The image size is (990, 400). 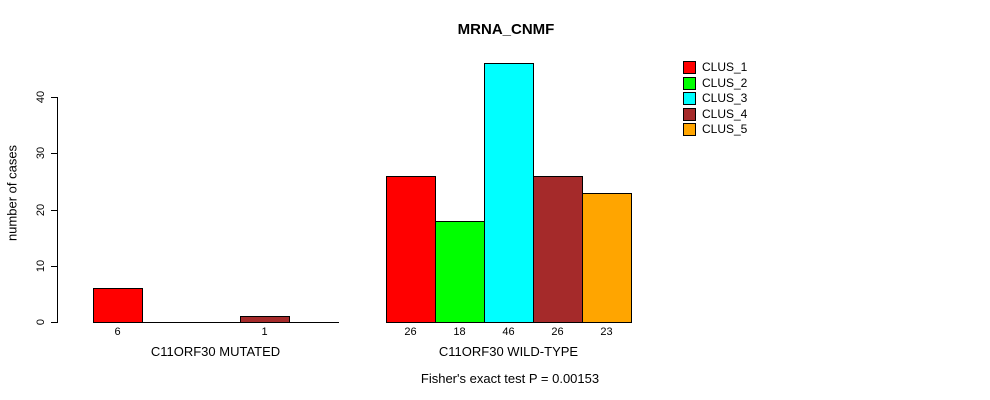 What do you see at coordinates (215, 351) in the screenshot?
I see `group-axis-label: C11ORF30 MUTATED` at bounding box center [215, 351].